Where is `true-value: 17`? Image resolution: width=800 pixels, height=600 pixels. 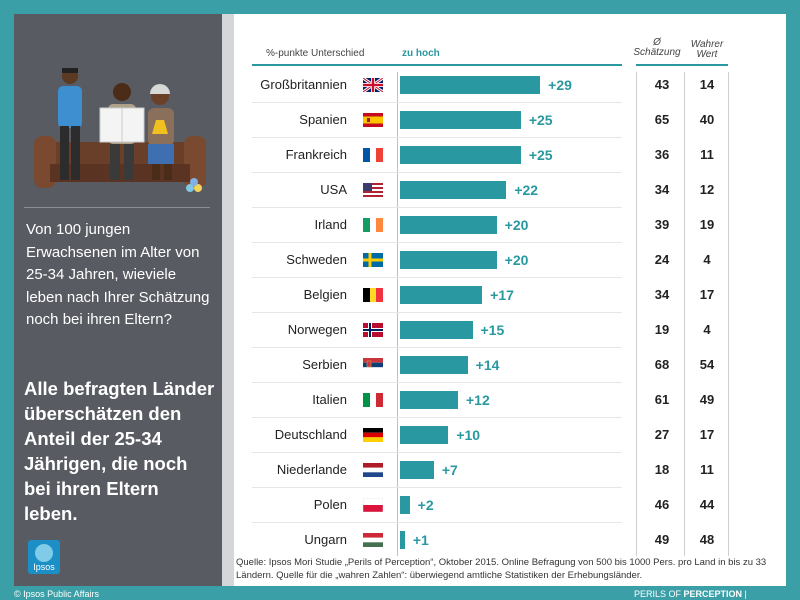 true-value: 17 is located at coordinates (707, 294).